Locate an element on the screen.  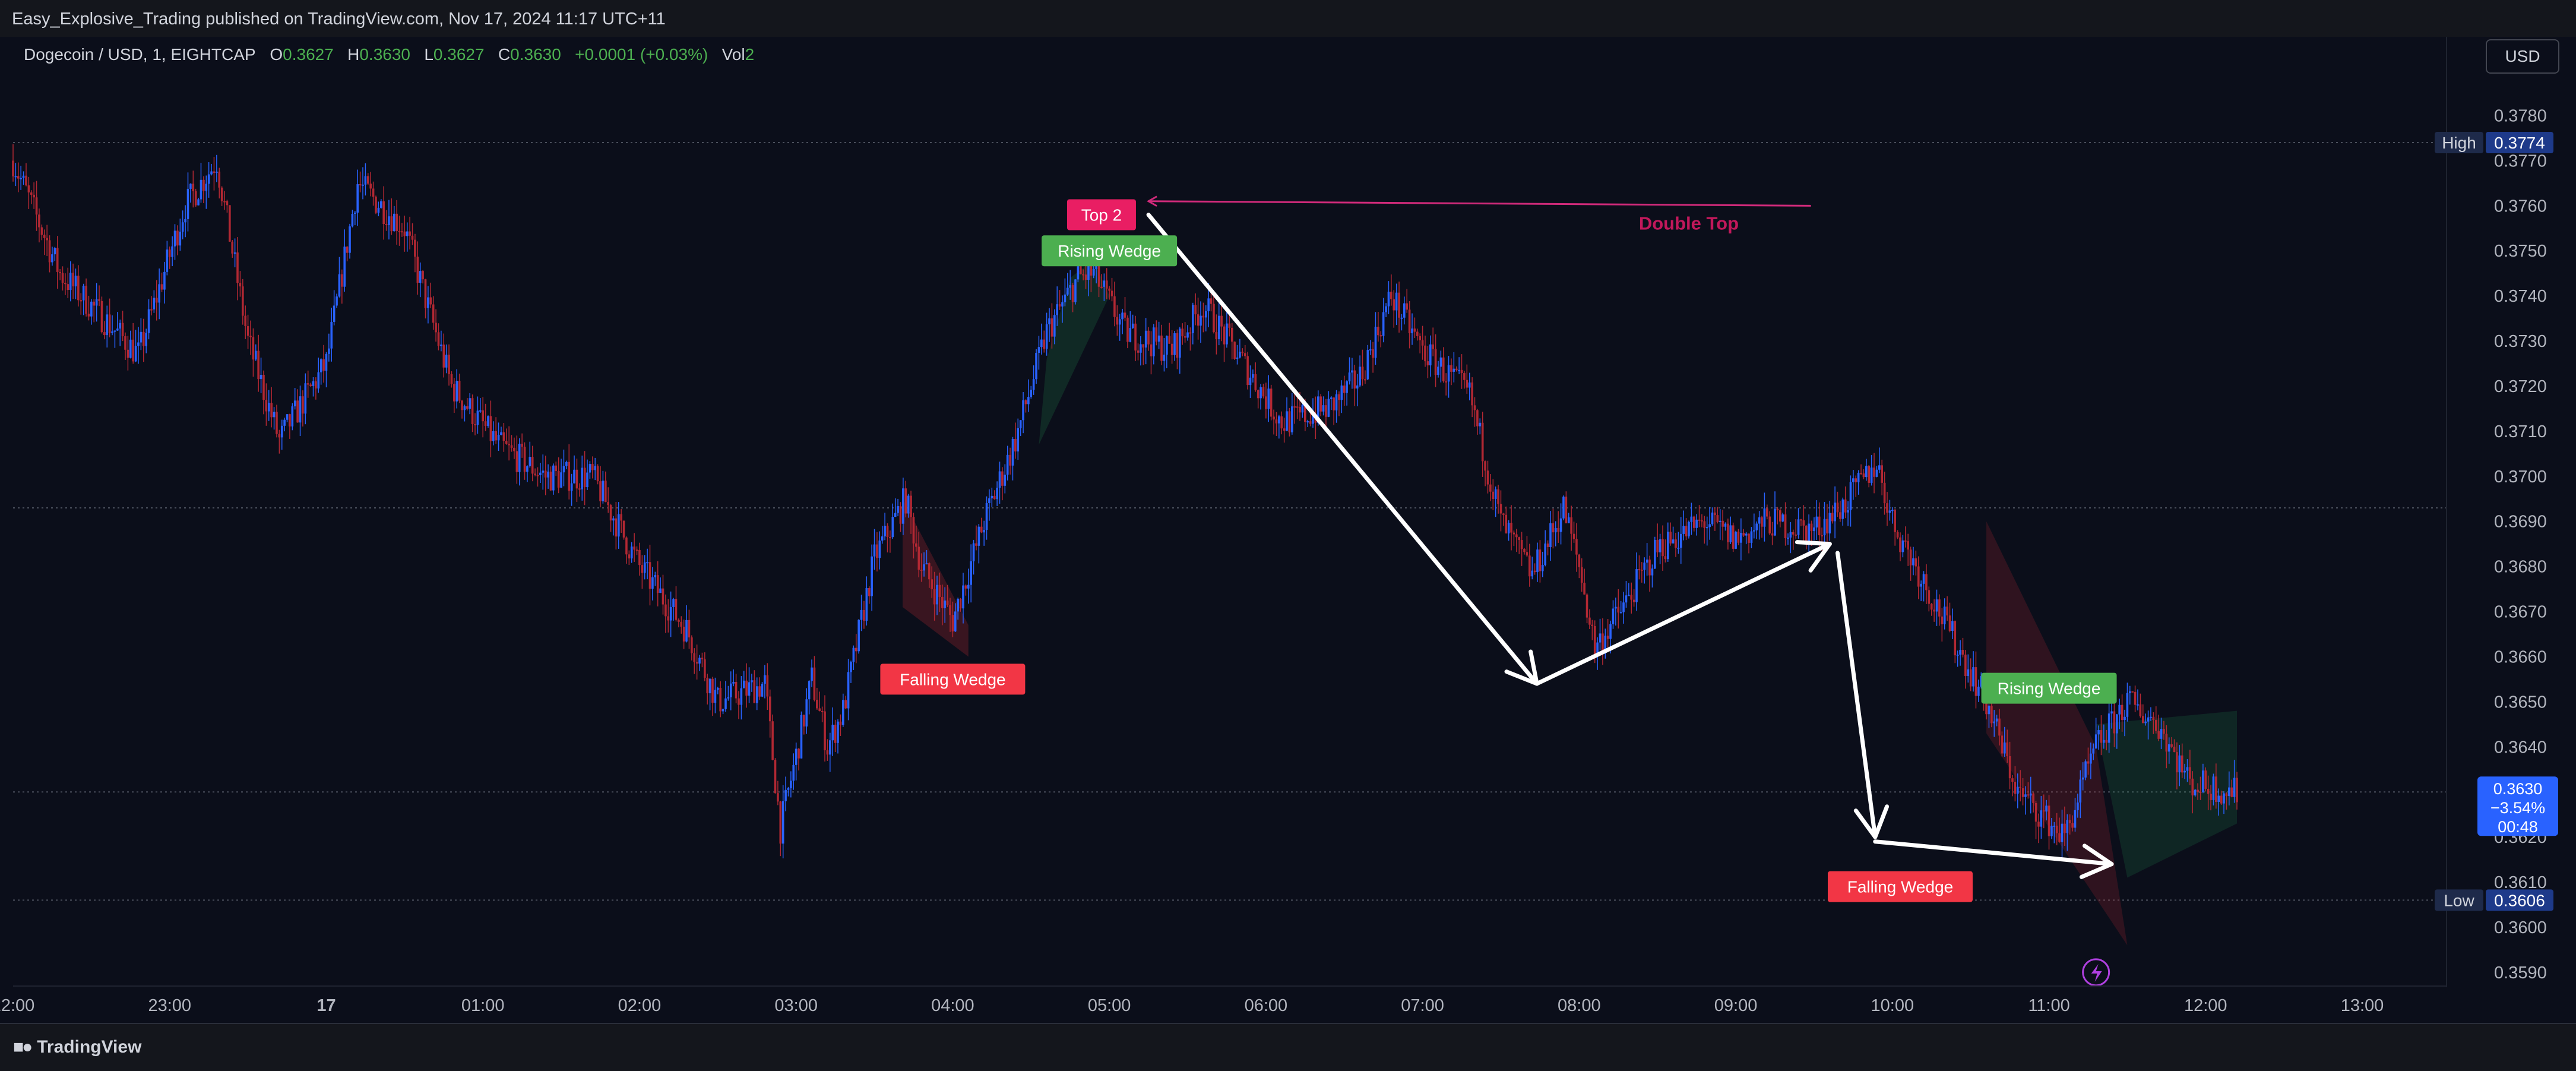
symbol-name: Dogecoin / USD, 1, EIGHTCAP is located at coordinates (140, 55).